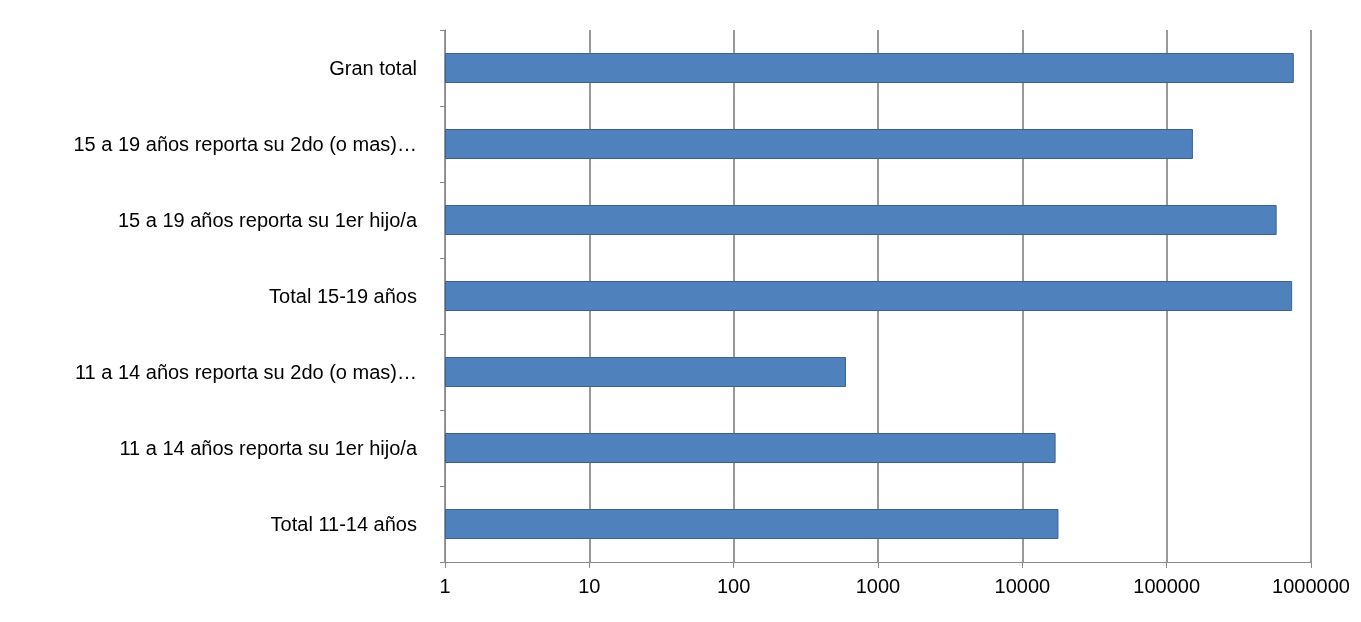  I want to click on y-tick-label: Total 15-19 años, so click(343, 296).